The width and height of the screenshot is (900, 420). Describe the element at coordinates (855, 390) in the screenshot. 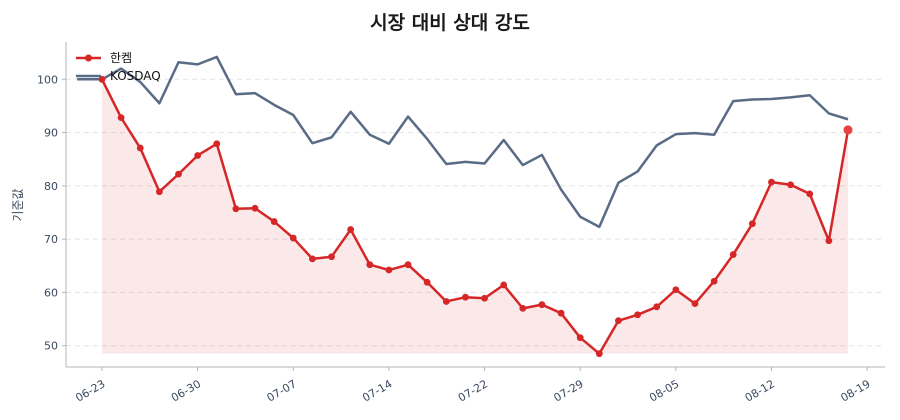

I see `x-tick-label-08-19: 08-19` at that location.